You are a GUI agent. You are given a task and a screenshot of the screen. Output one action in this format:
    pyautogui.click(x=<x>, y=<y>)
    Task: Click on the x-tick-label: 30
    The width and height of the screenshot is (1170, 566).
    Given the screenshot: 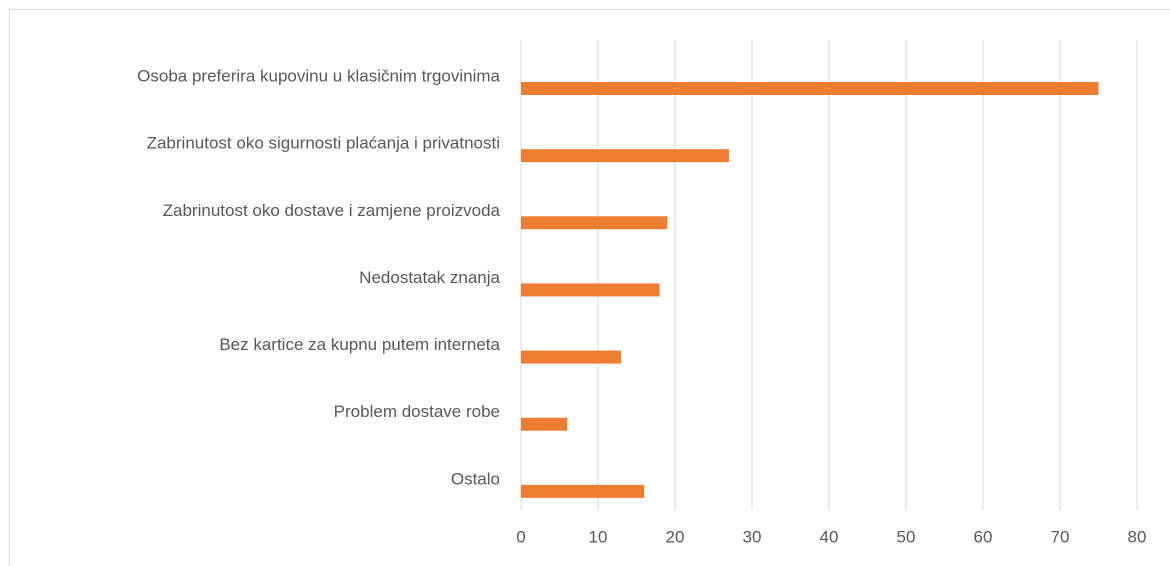 What is the action you would take?
    pyautogui.click(x=752, y=536)
    